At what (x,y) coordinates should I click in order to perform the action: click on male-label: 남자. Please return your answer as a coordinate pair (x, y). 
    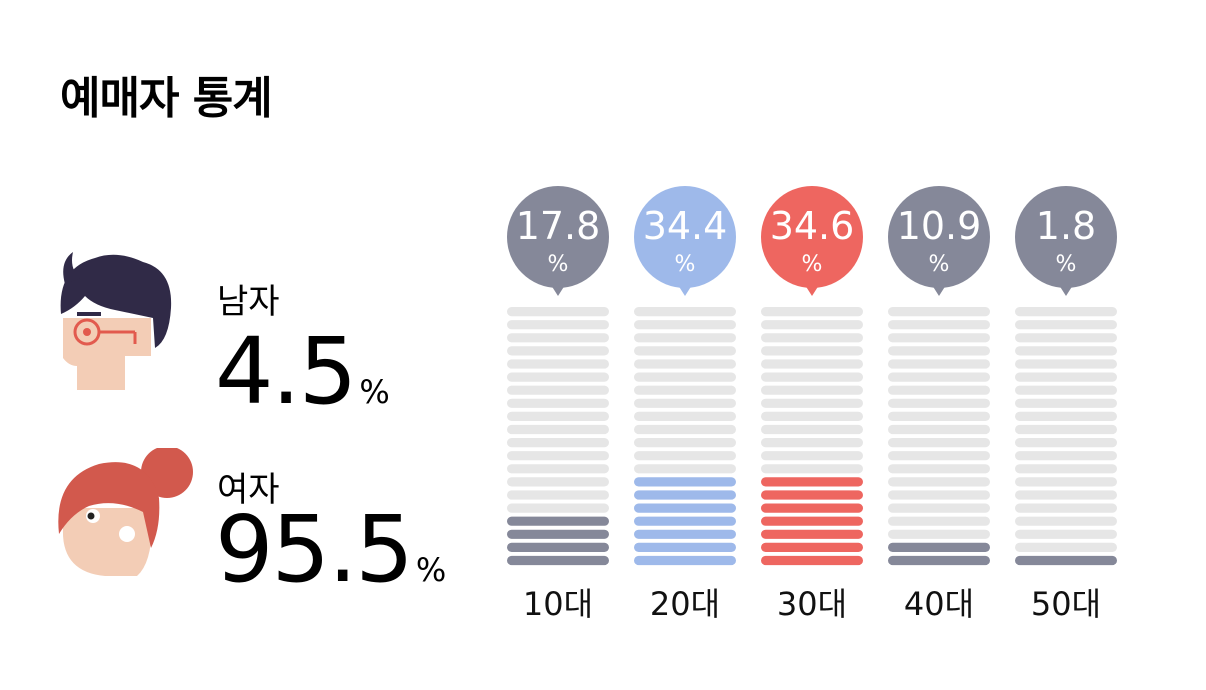
    Looking at the image, I should click on (248, 302).